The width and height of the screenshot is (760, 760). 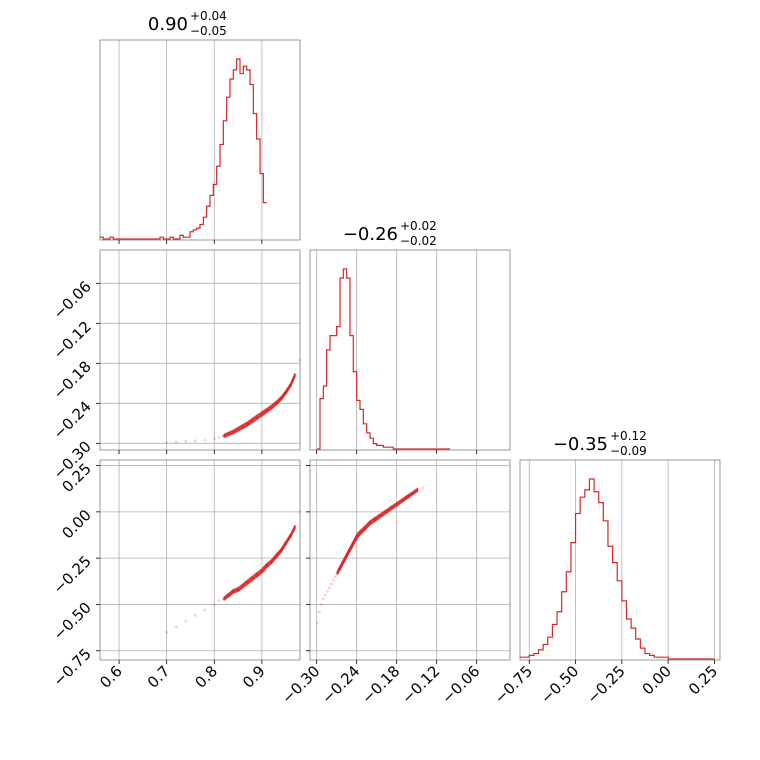 I want to click on y-tick-label: −0.25, so click(x=72, y=574).